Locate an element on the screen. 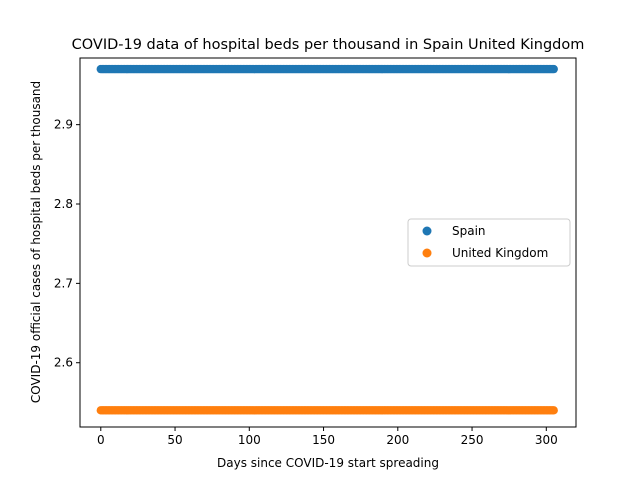  x-axis: 0 50 100 150 200 250 300 is located at coordinates (327, 437).